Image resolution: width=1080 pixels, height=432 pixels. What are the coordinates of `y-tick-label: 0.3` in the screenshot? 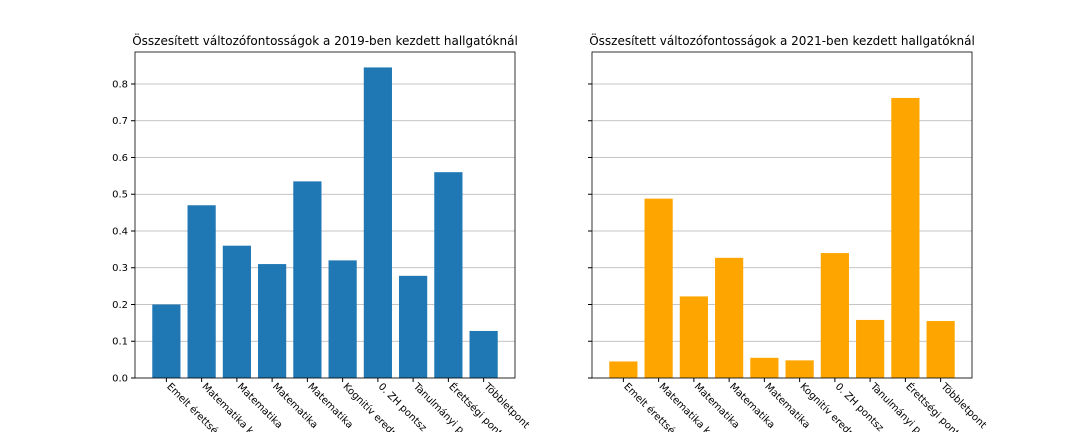 It's located at (120, 268).